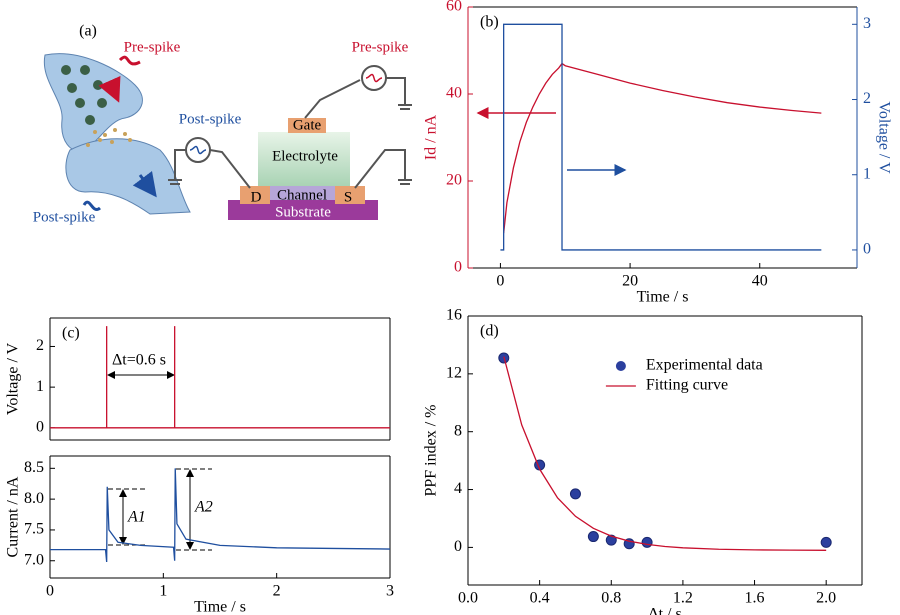  Describe the element at coordinates (454, 180) in the screenshot. I see `y-tick-label: 20` at that location.